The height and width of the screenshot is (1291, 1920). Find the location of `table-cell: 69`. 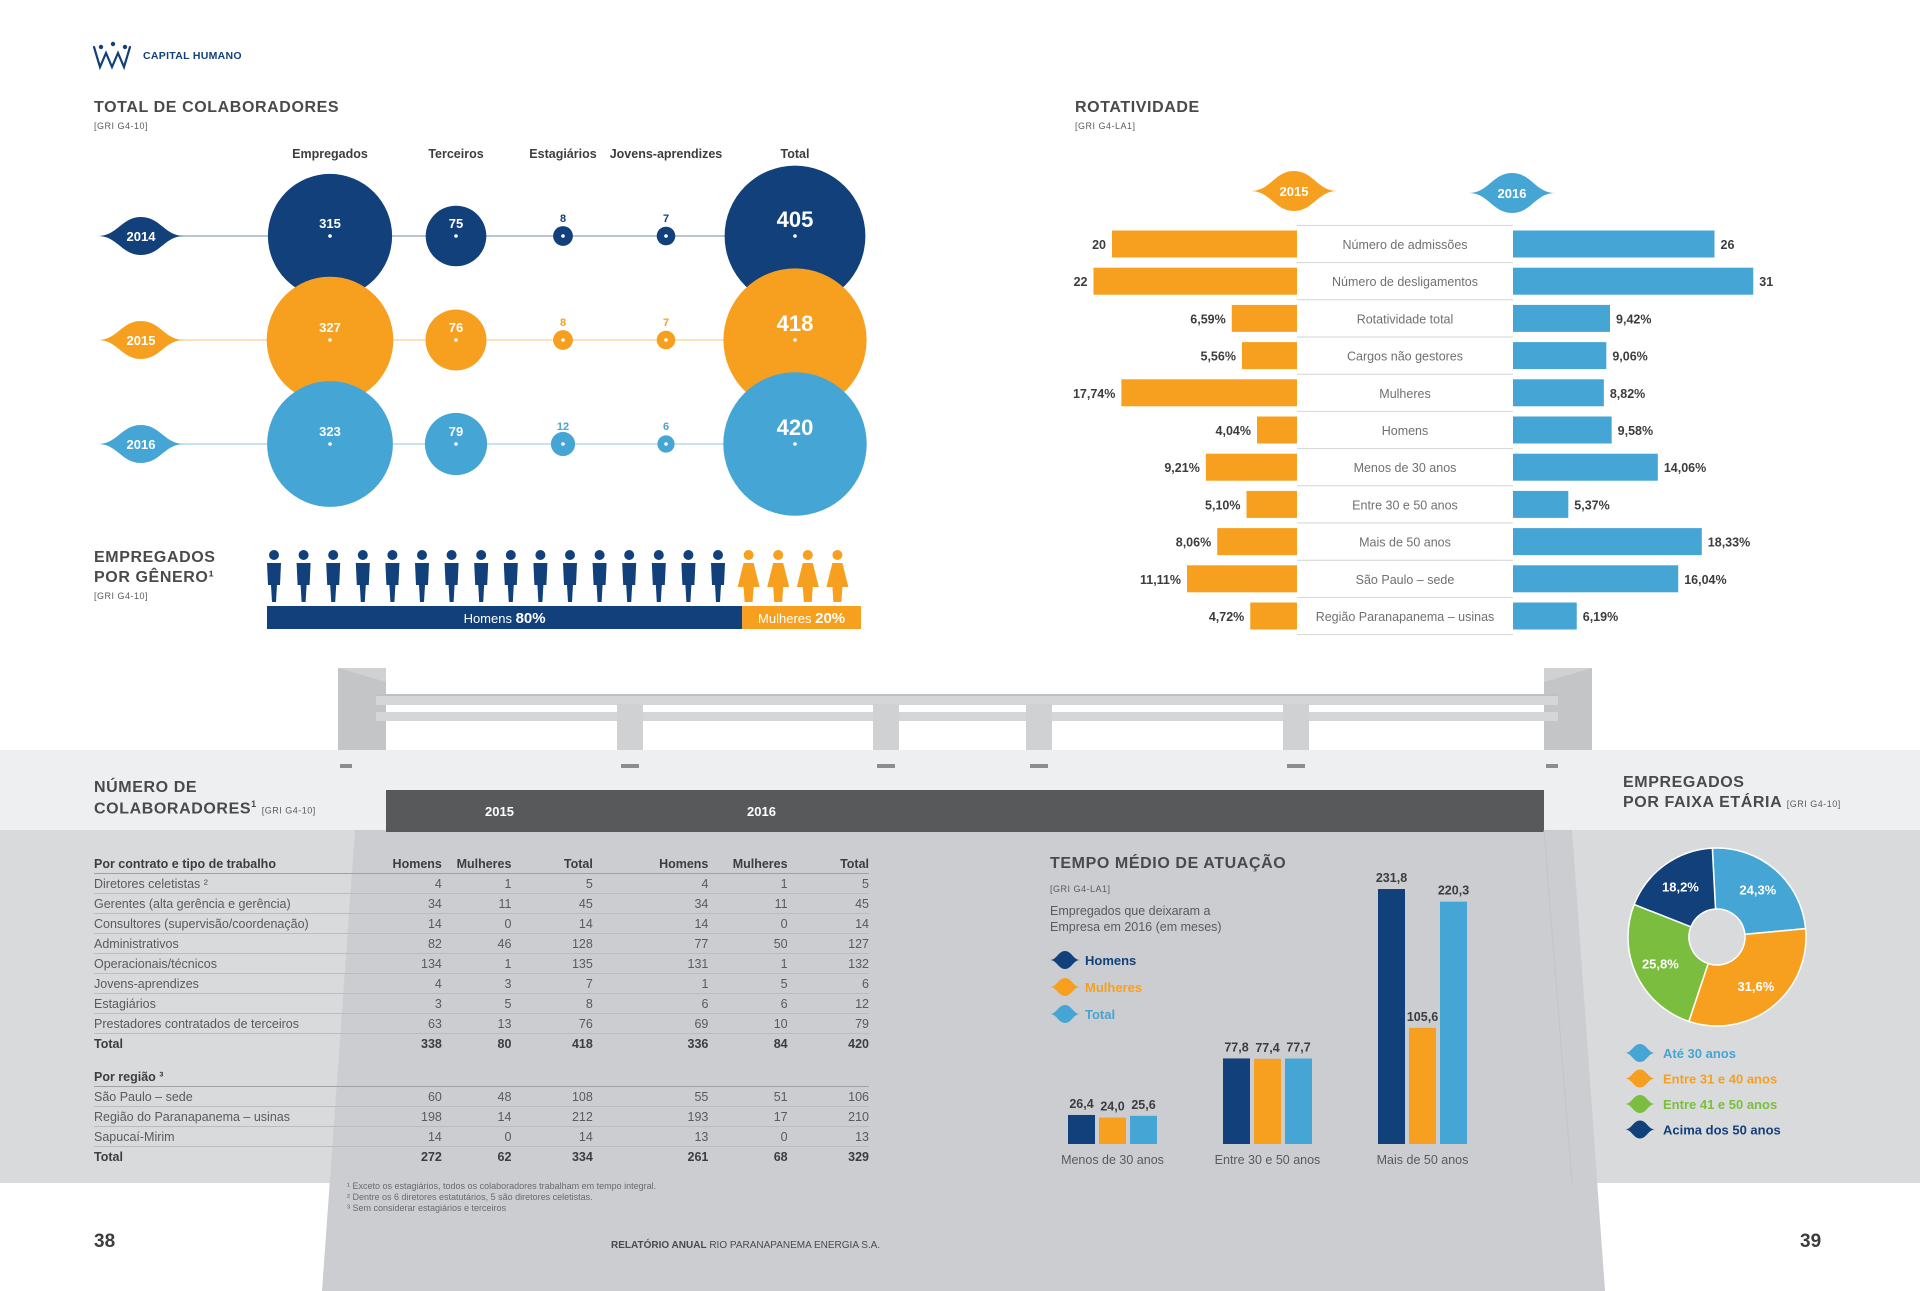

table-cell: 69 is located at coordinates (650, 1023).